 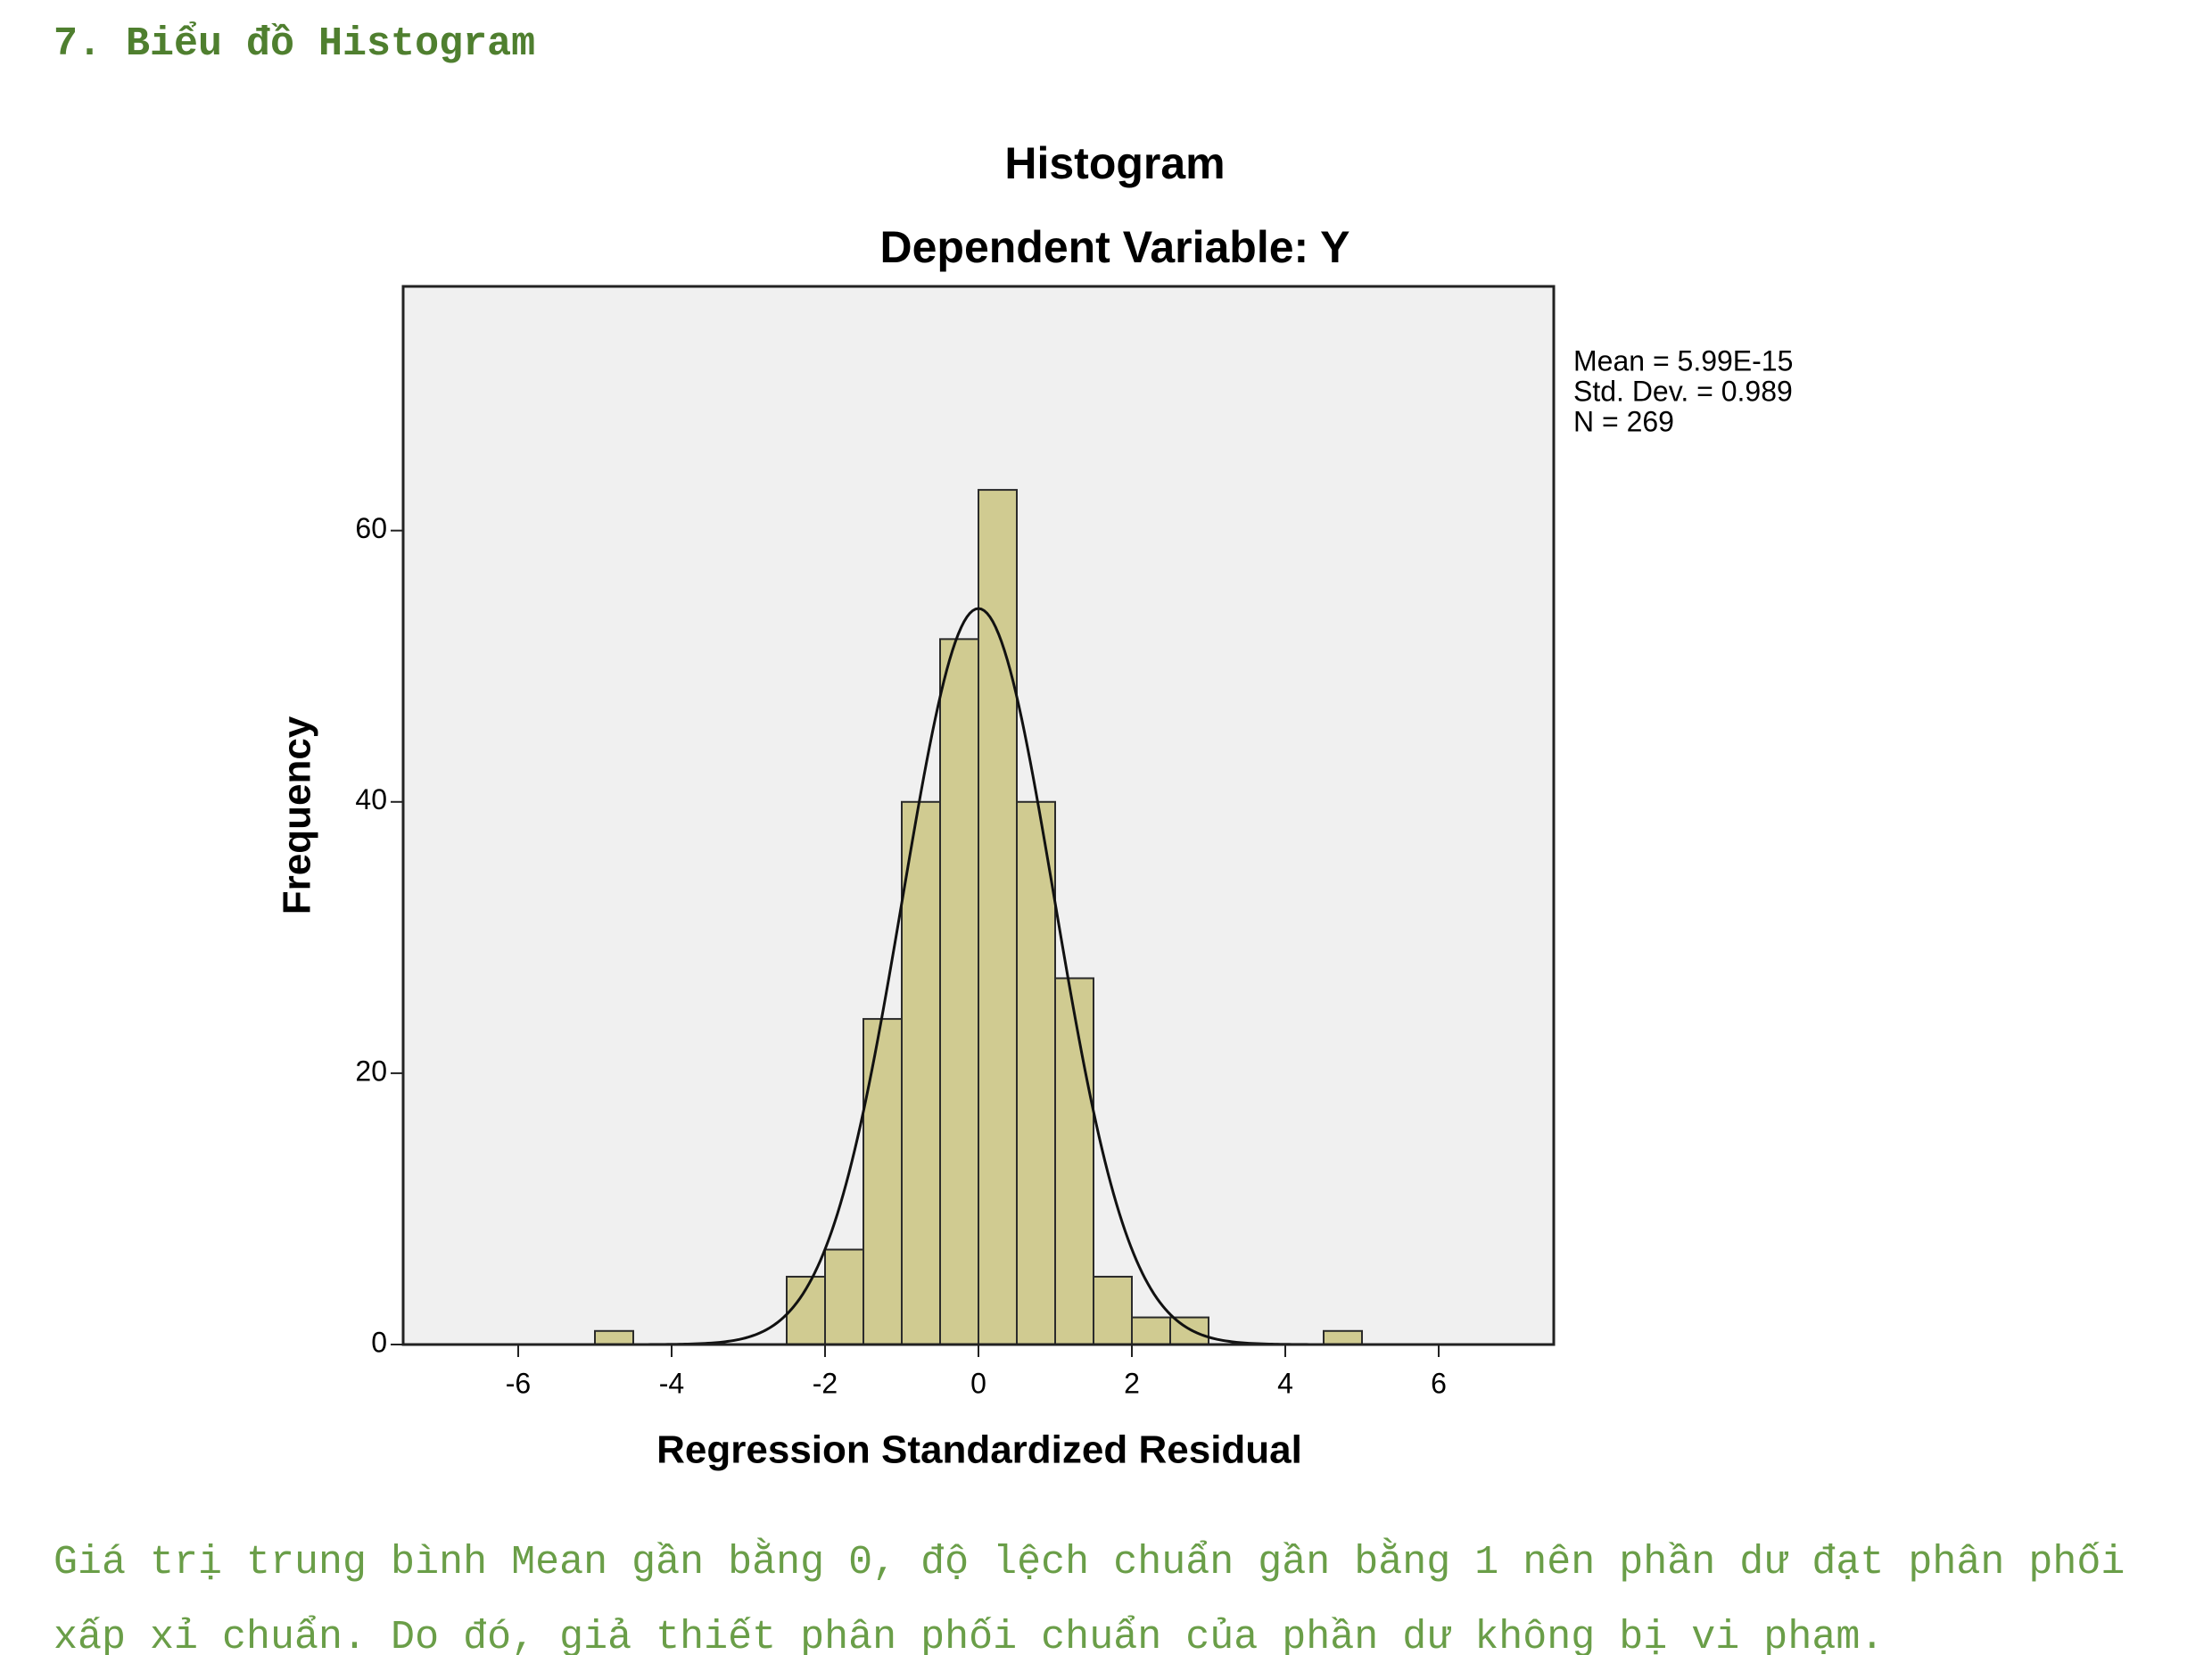 I want to click on x-tick-label: 2, so click(x=1132, y=1383).